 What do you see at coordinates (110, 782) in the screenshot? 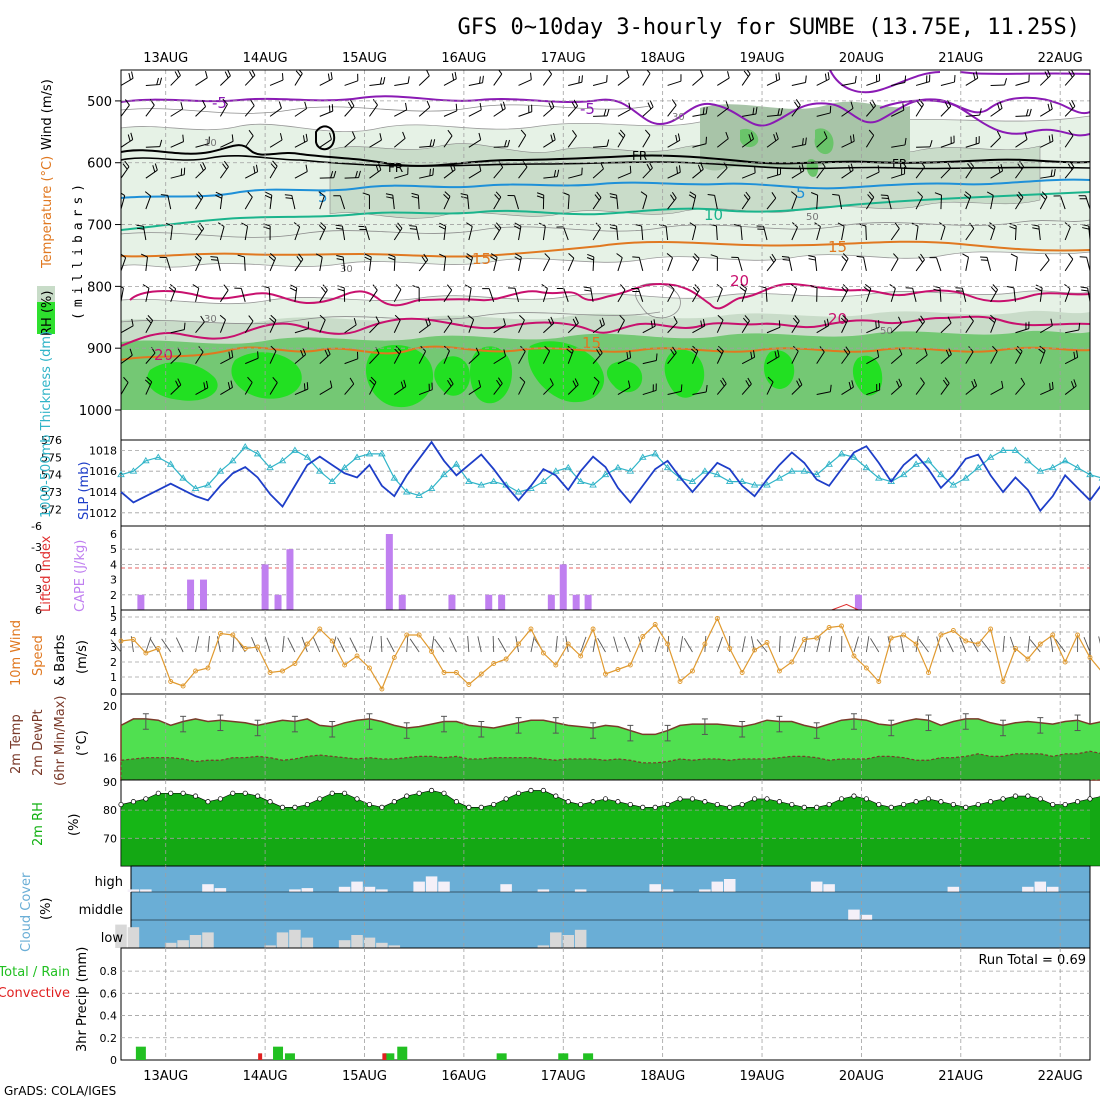
I see `rh-tick-label: 90` at bounding box center [110, 782].